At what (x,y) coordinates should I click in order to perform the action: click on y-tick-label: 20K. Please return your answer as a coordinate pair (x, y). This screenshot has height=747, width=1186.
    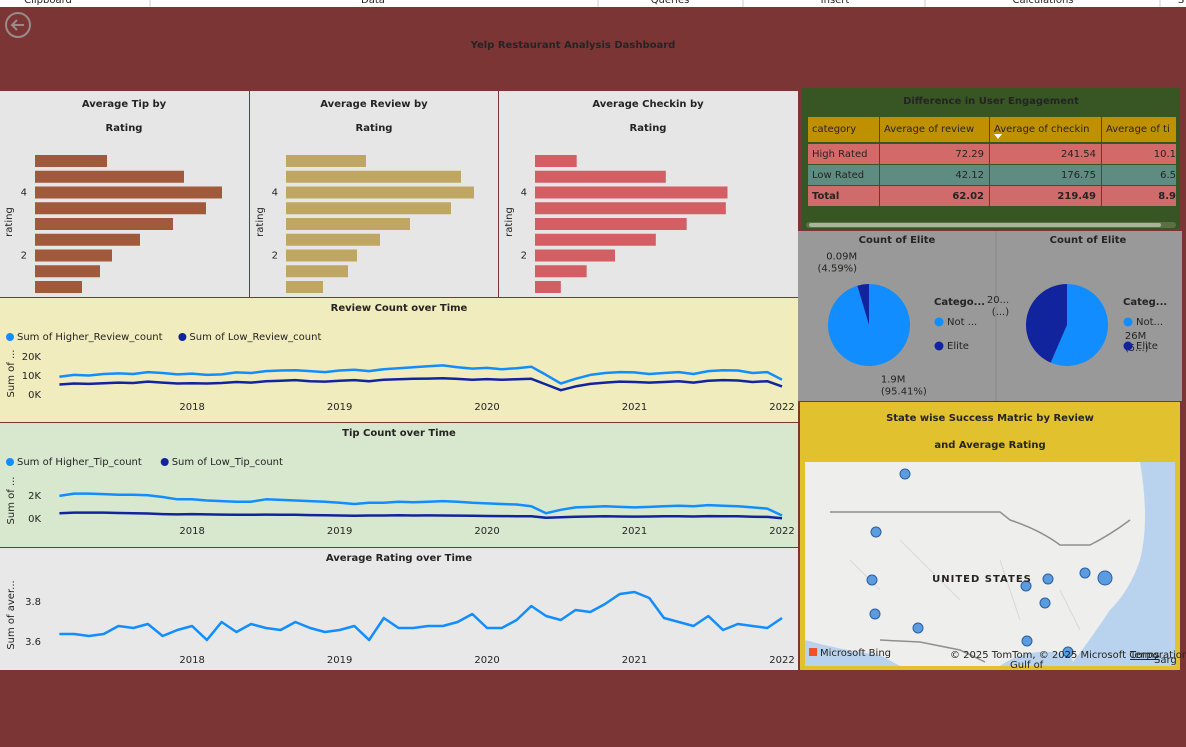
    Looking at the image, I should click on (32, 357).